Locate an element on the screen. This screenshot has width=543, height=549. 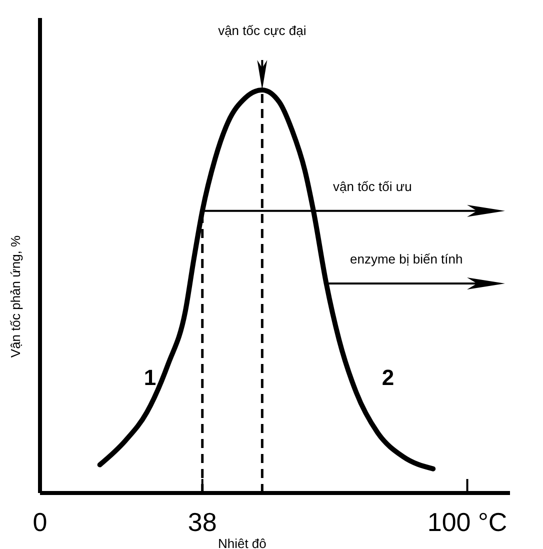
ref-line-label: vận tốc tối ưu is located at coordinates (372, 186).